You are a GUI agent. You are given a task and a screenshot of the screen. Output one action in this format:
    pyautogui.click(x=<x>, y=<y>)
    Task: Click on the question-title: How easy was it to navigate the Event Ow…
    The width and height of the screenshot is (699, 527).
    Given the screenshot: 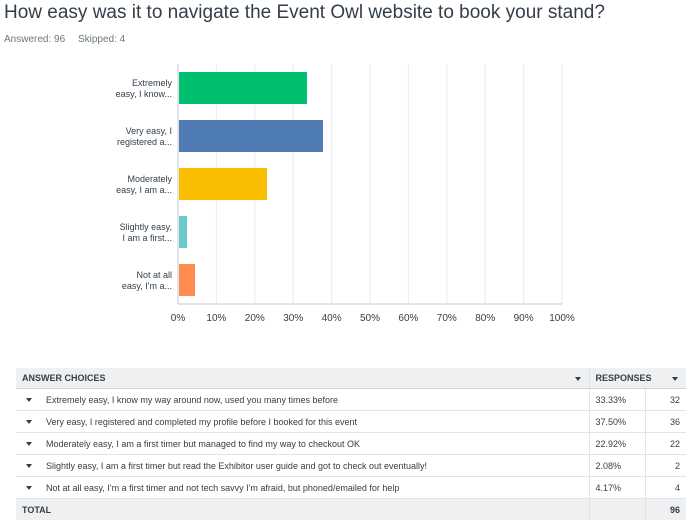 What is the action you would take?
    pyautogui.click(x=304, y=12)
    